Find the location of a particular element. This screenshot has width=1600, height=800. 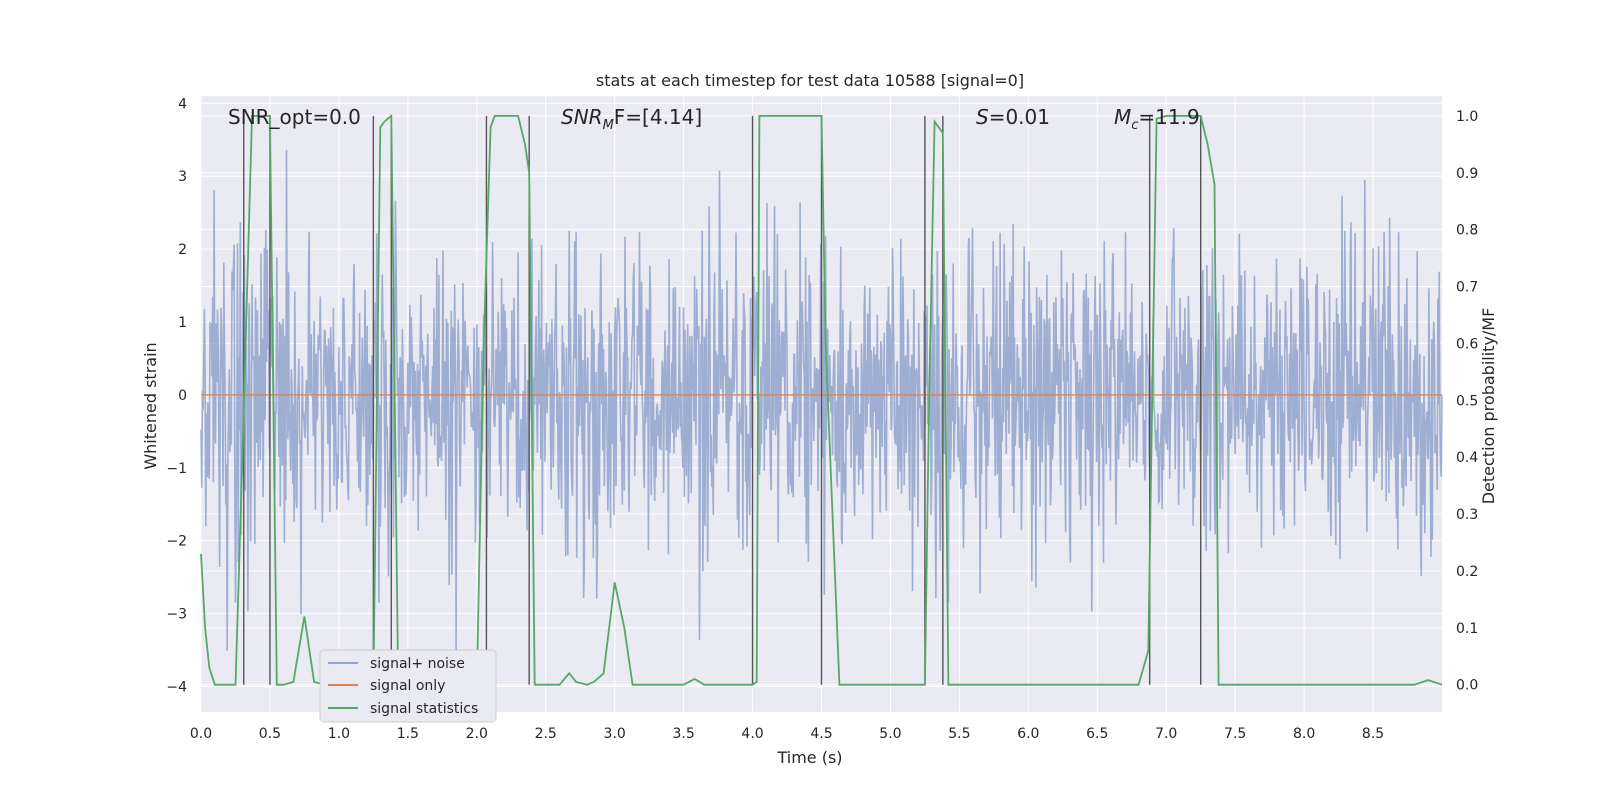

s-symbol: S is located at coordinates (982, 117).